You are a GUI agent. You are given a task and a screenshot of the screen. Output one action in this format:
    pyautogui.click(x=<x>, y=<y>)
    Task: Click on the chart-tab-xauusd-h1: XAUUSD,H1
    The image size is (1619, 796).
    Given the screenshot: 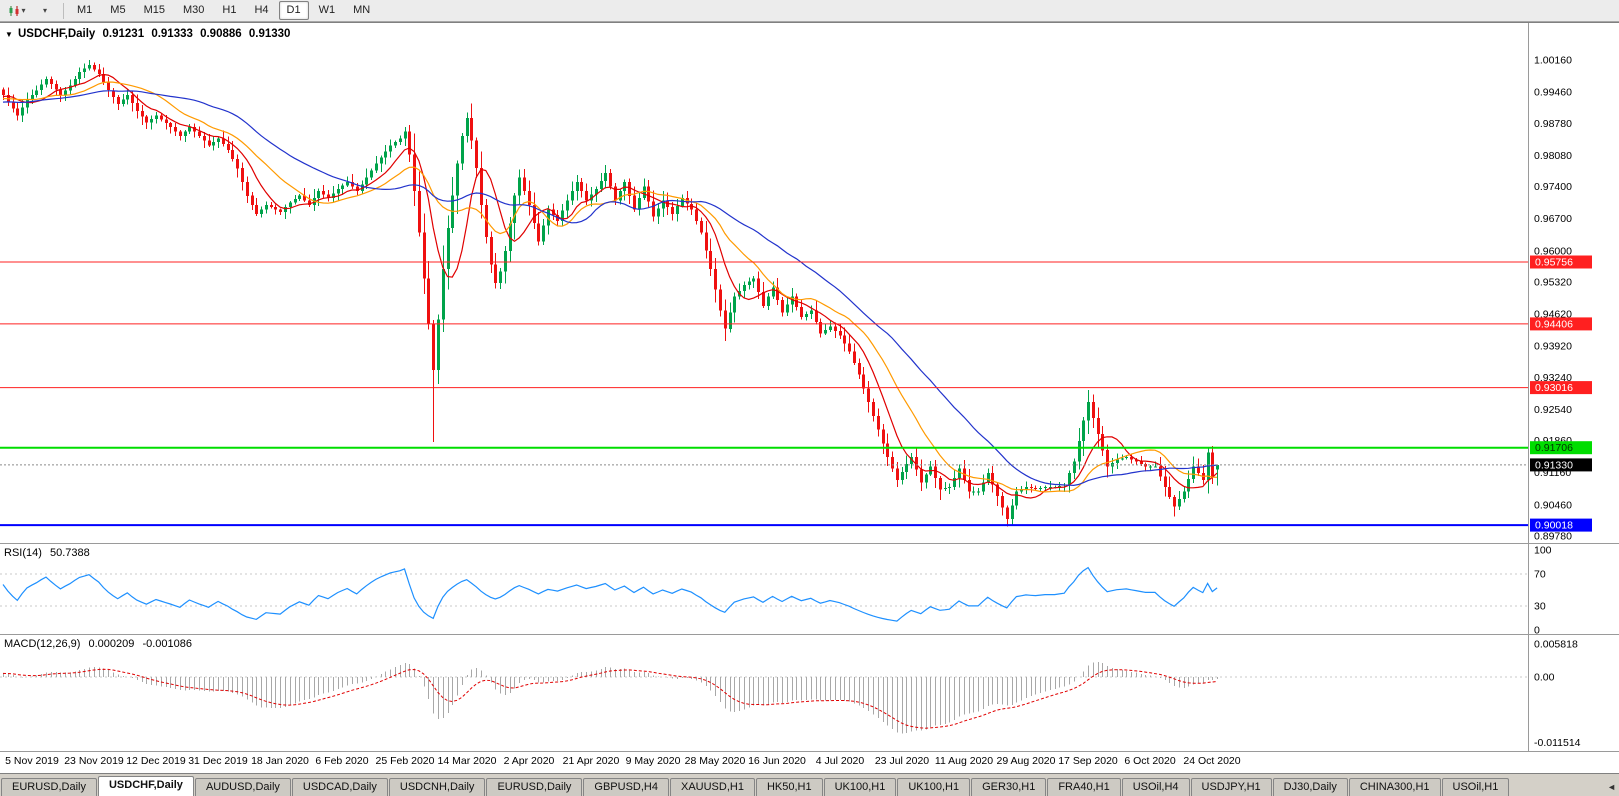 What is the action you would take?
    pyautogui.click(x=712, y=787)
    